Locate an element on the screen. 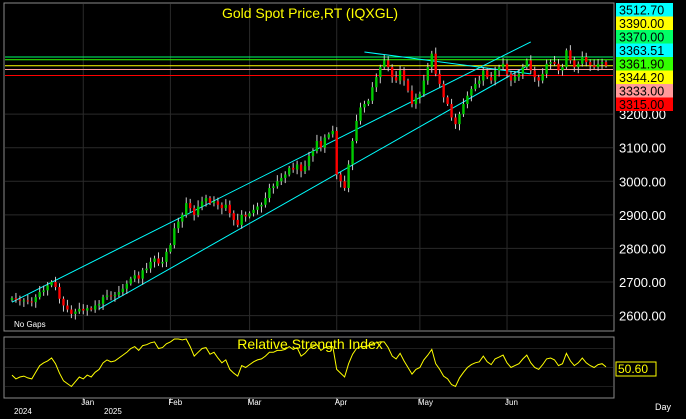 The image size is (686, 419). price-level-label: 3315.00 is located at coordinates (641, 105).